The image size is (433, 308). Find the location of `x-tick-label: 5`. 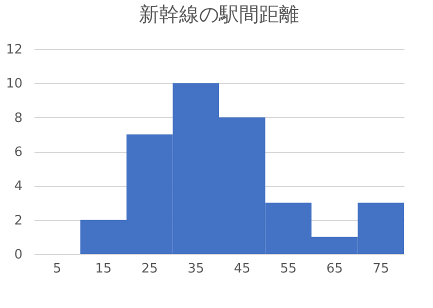

x-tick-label: 5 is located at coordinates (57, 269).